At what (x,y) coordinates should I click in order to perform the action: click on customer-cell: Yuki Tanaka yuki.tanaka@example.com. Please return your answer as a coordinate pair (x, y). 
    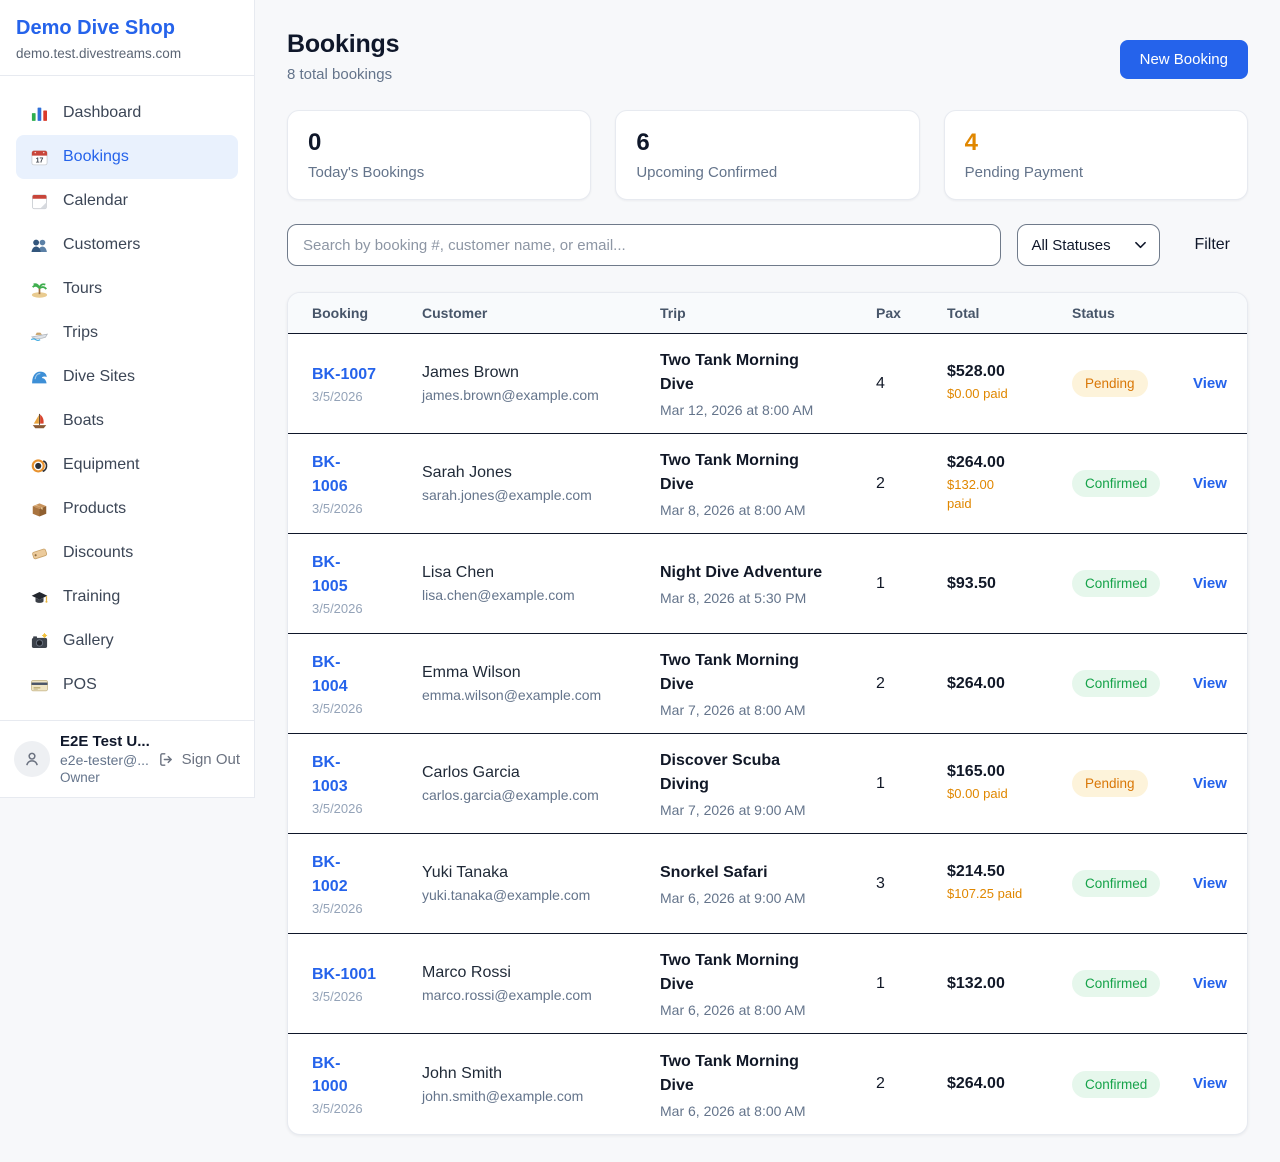
    Looking at the image, I should click on (541, 883).